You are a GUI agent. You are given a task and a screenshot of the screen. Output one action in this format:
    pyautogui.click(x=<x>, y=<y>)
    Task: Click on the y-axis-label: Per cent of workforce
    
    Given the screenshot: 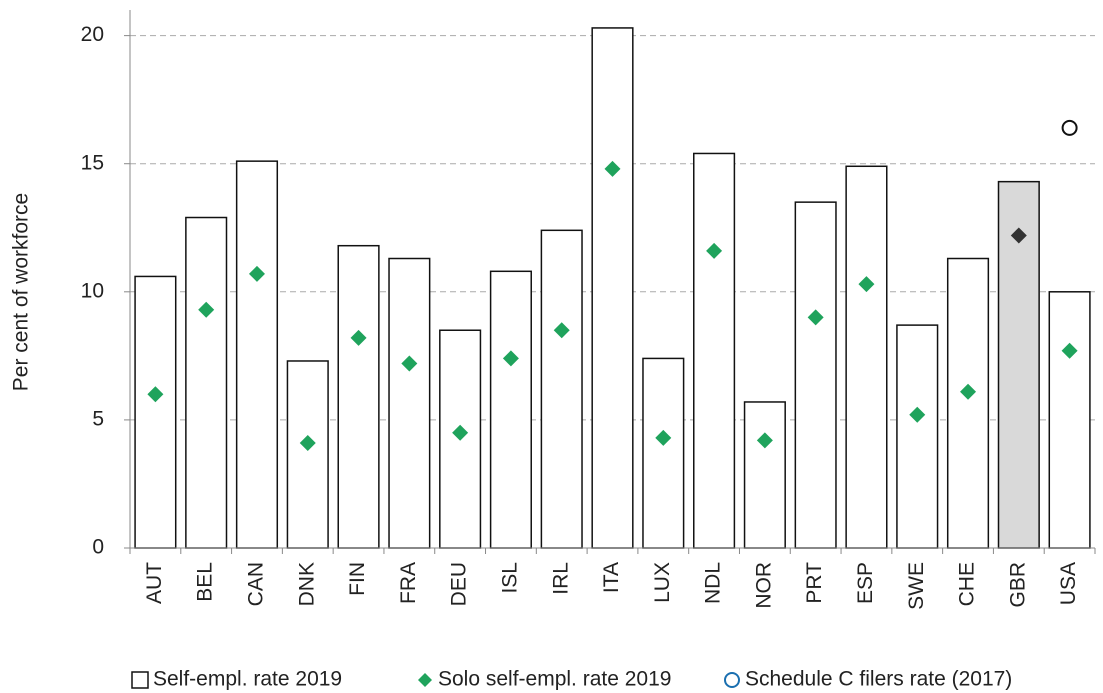 What is the action you would take?
    pyautogui.click(x=21, y=292)
    